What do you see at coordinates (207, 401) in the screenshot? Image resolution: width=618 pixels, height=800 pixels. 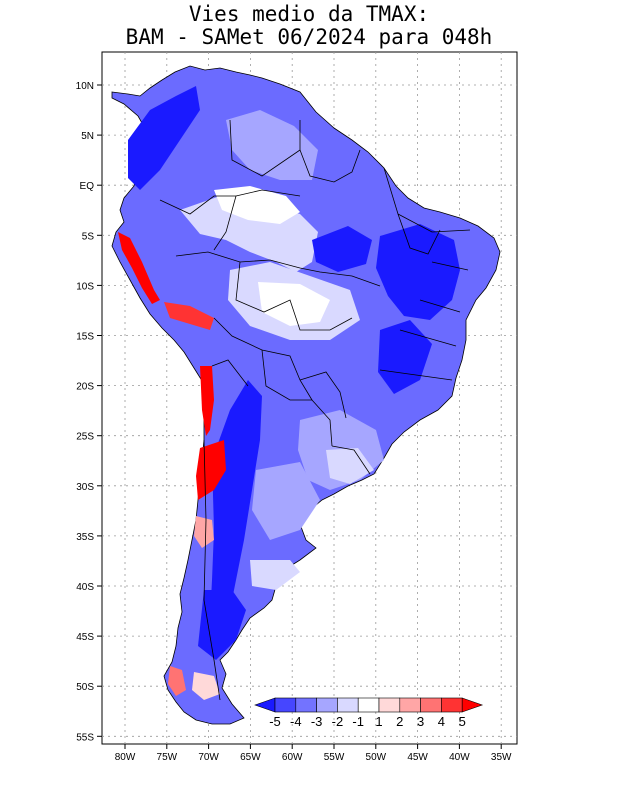 I see `warm-bias-chile-north` at bounding box center [207, 401].